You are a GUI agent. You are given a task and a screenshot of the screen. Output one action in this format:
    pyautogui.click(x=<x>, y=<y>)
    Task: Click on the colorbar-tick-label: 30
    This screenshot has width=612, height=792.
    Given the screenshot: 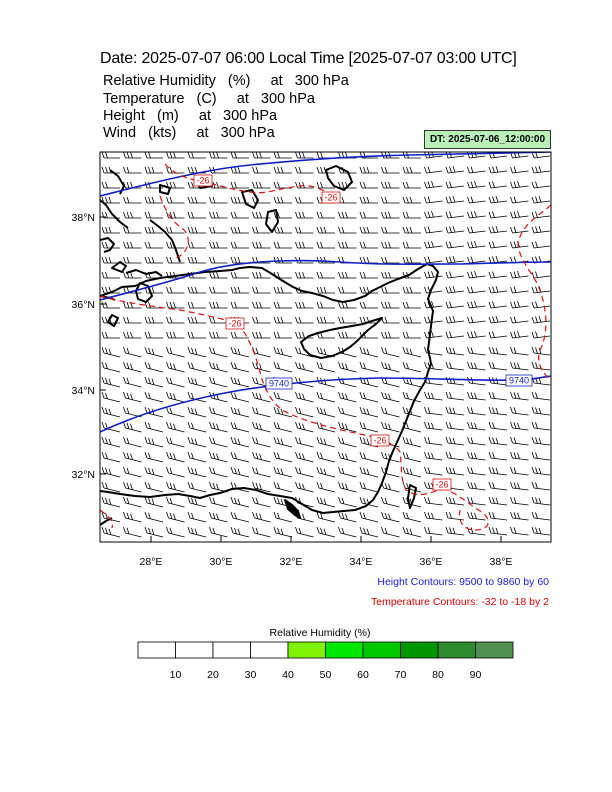 What is the action you would take?
    pyautogui.click(x=250, y=675)
    